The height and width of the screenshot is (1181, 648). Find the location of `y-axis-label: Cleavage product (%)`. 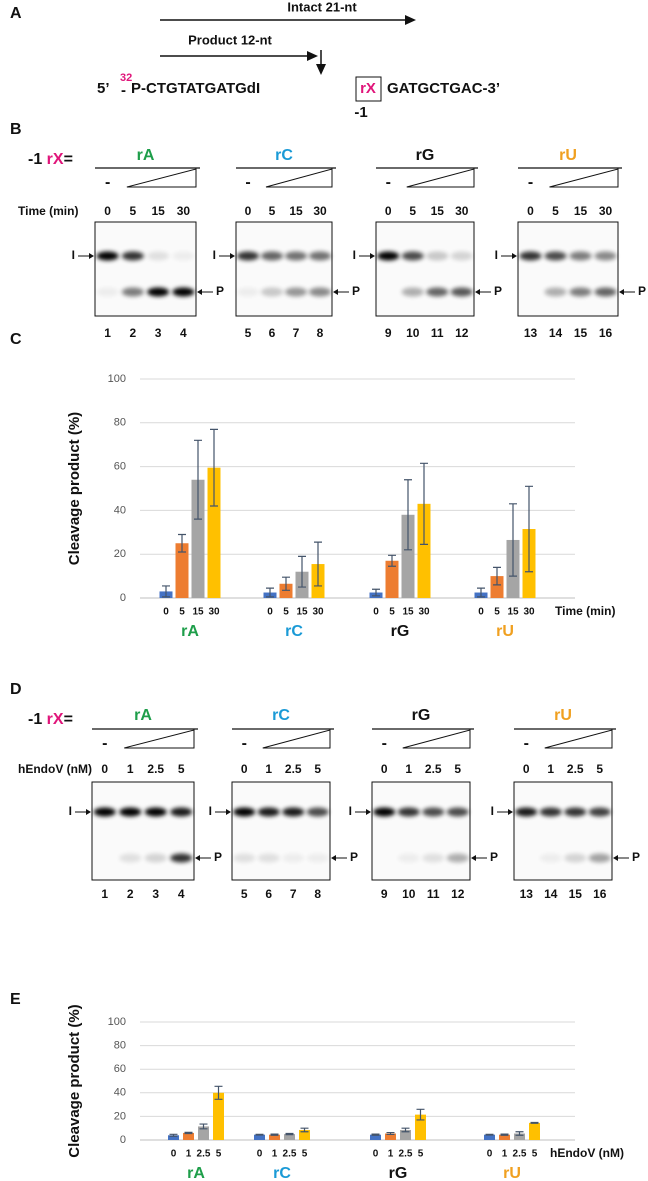

y-axis-label: Cleavage product (%) is located at coordinates (74, 1080).